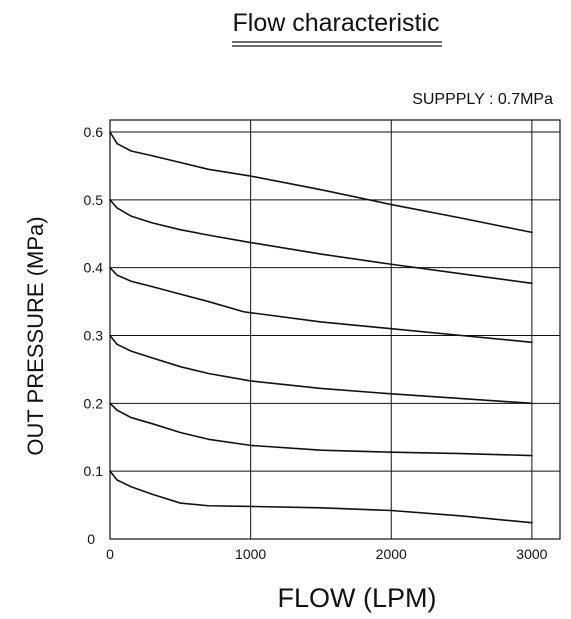  I want to click on y-tick-label: 0.5, so click(94, 200).